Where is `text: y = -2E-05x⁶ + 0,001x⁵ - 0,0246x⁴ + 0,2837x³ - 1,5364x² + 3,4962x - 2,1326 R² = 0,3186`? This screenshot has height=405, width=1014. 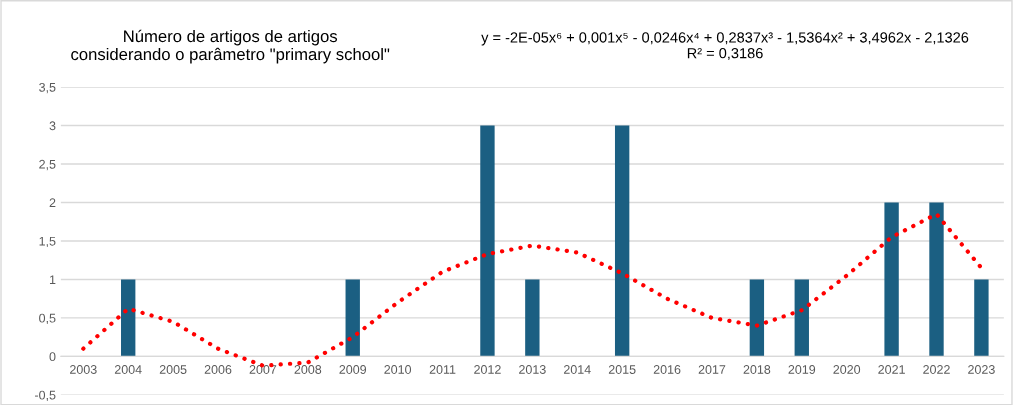 text: y = -2E-05x⁶ + 0,001x⁵ - 0,0246x⁴ + 0,2837x³ - 1,5364x² + 3,4962x - 2,1326 R² = 0,3186 is located at coordinates (725, 46).